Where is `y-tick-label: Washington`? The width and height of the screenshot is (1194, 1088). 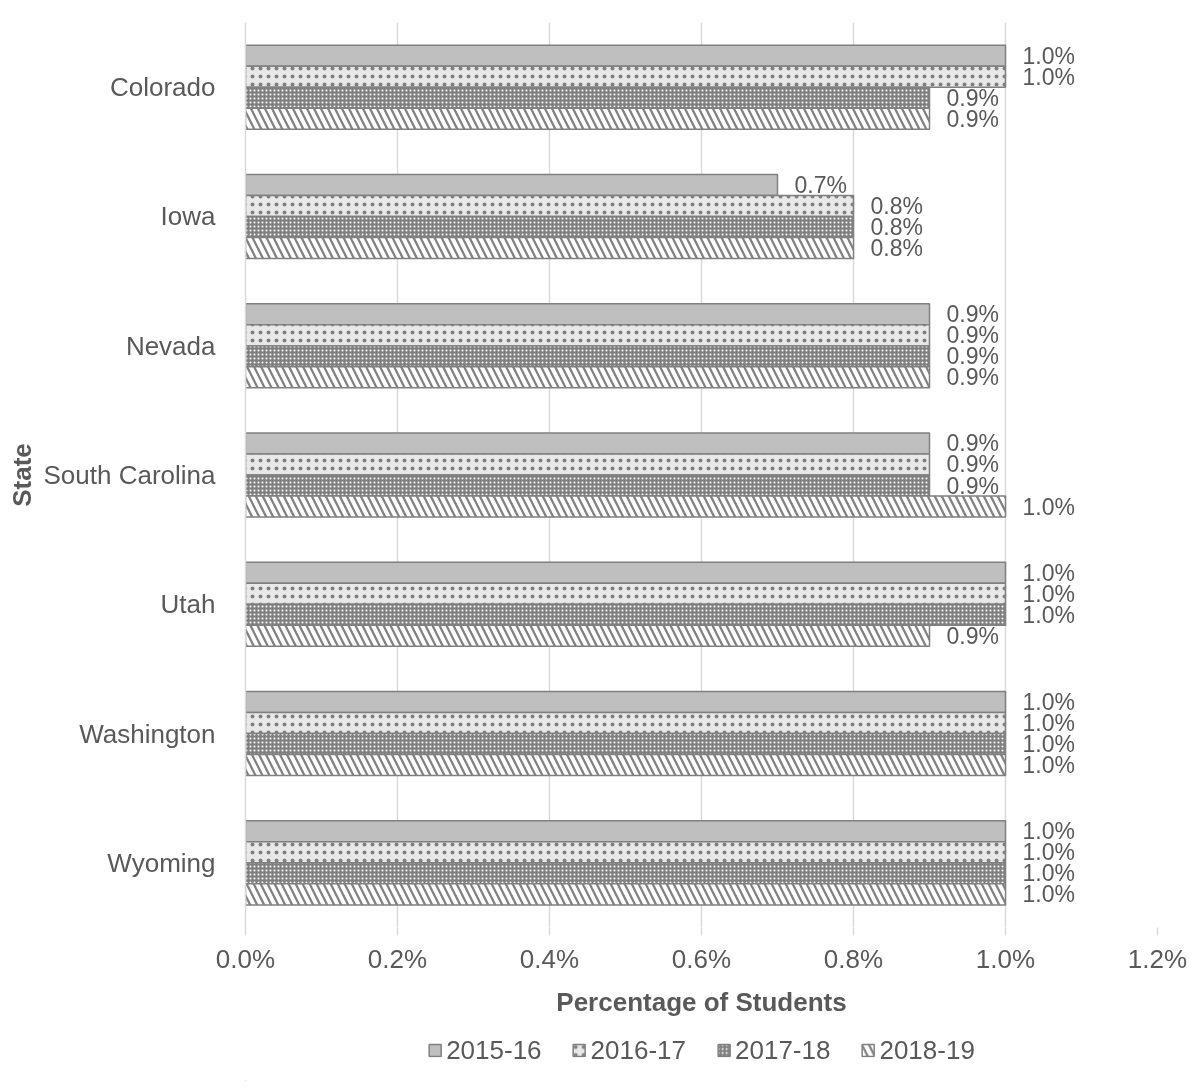
y-tick-label: Washington is located at coordinates (147, 733).